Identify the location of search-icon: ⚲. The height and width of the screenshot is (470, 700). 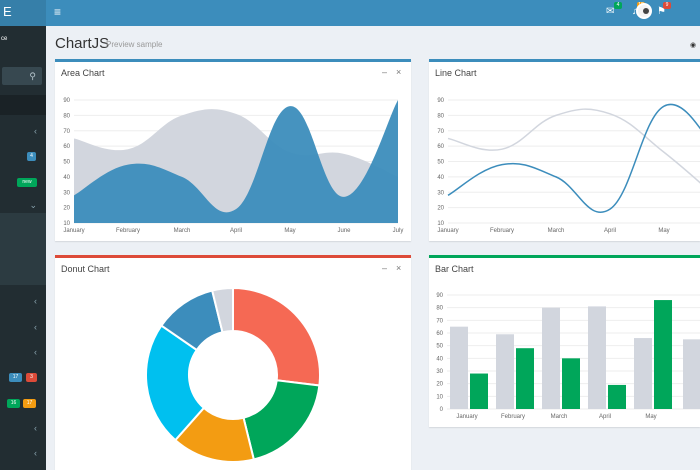
(32, 76).